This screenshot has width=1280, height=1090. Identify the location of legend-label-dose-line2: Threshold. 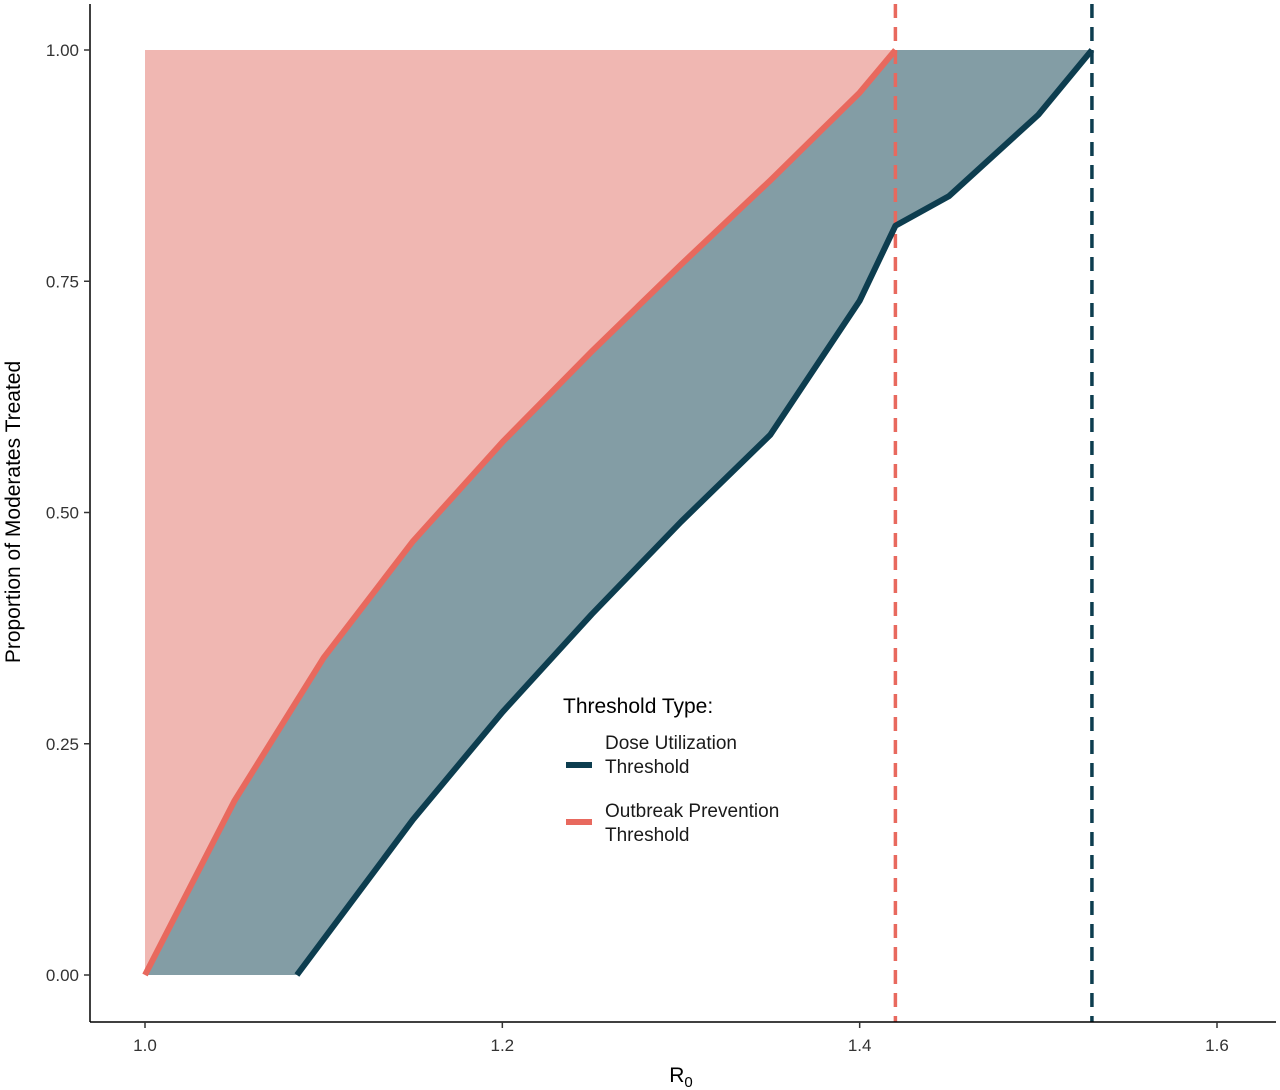
(647, 767).